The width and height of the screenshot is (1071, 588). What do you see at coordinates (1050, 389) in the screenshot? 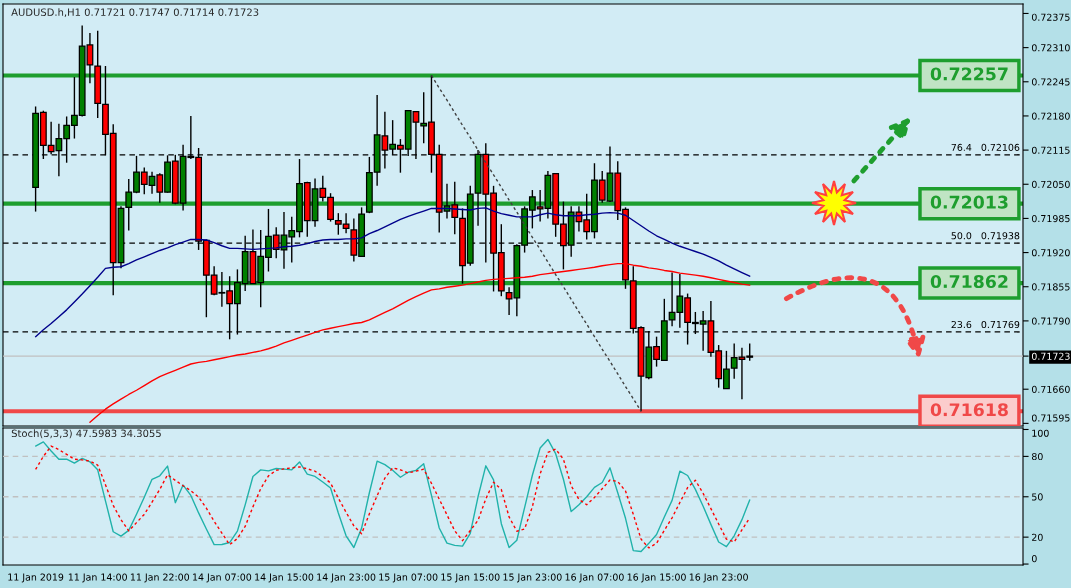
I see `y-tick-label: 0.71660` at bounding box center [1050, 389].